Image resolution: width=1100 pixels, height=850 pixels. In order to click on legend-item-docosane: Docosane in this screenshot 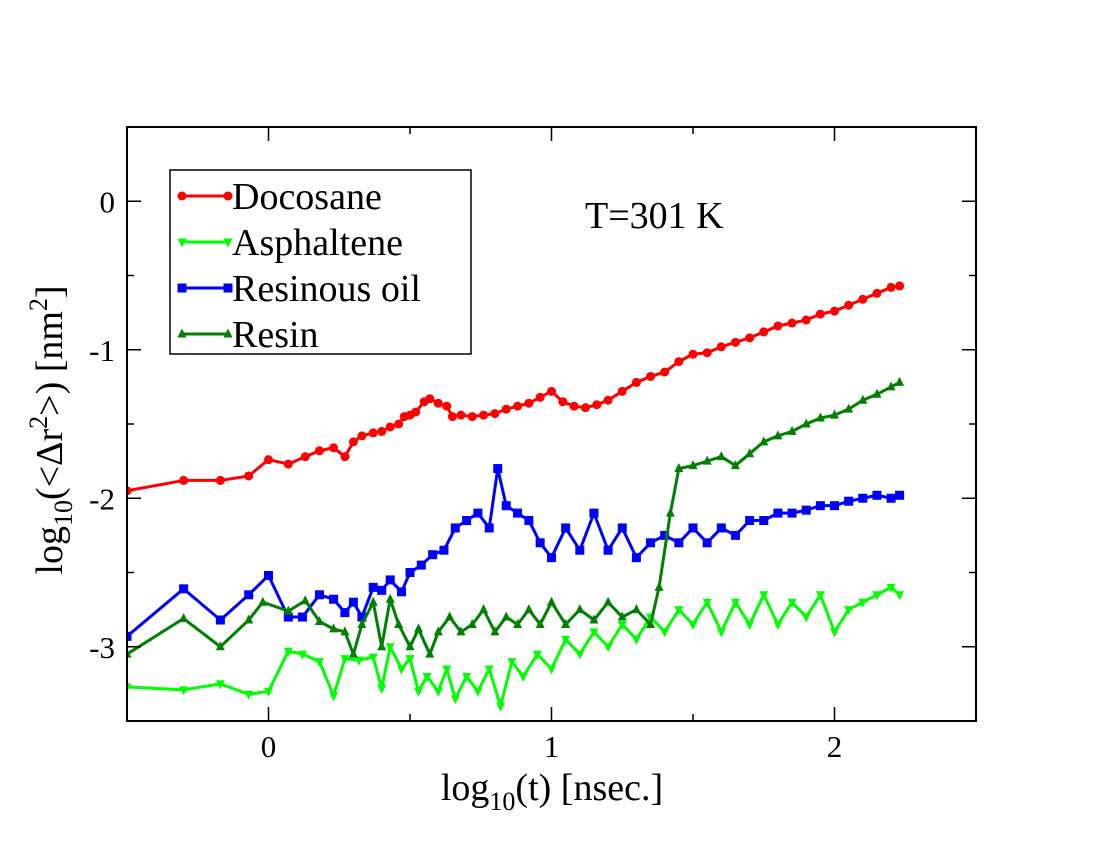, I will do `click(279, 197)`.